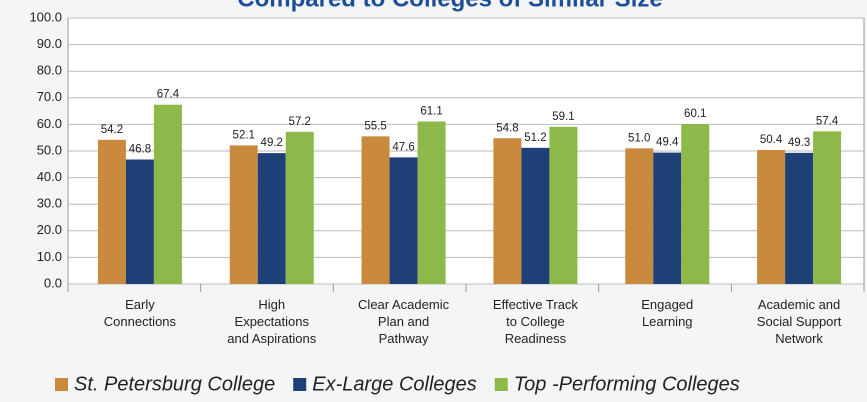 This screenshot has width=867, height=402. Describe the element at coordinates (271, 338) in the screenshot. I see `x-tick-line: and Aspirations` at that location.